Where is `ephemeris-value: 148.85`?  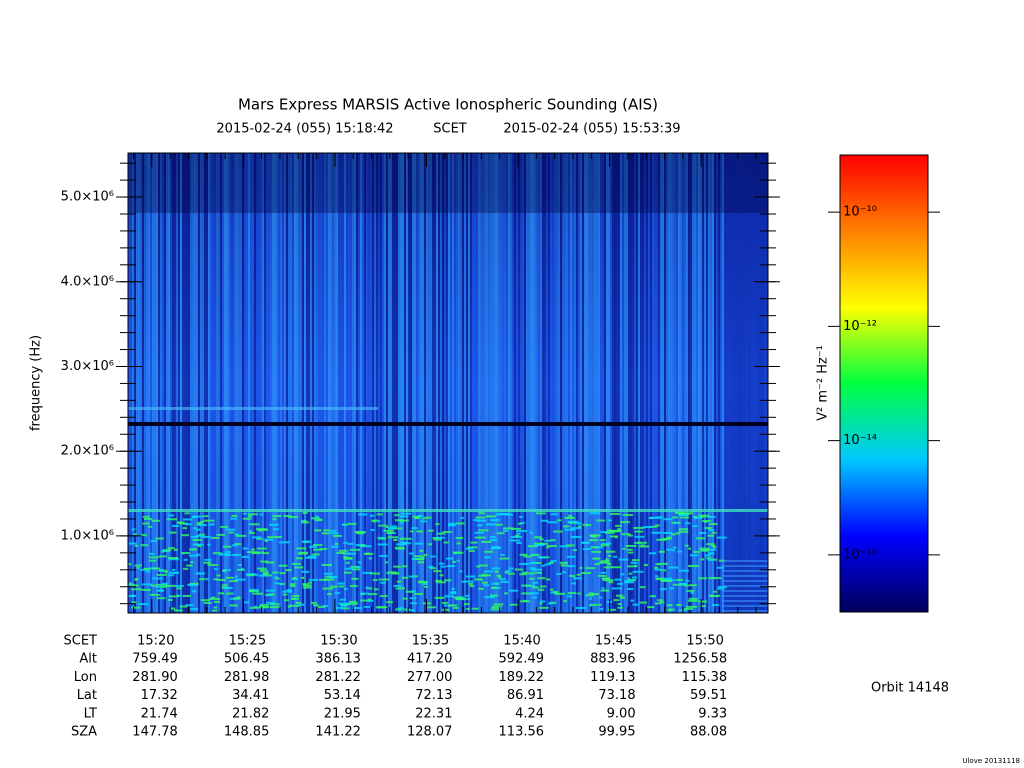
ephemeris-value: 148.85 is located at coordinates (247, 732).